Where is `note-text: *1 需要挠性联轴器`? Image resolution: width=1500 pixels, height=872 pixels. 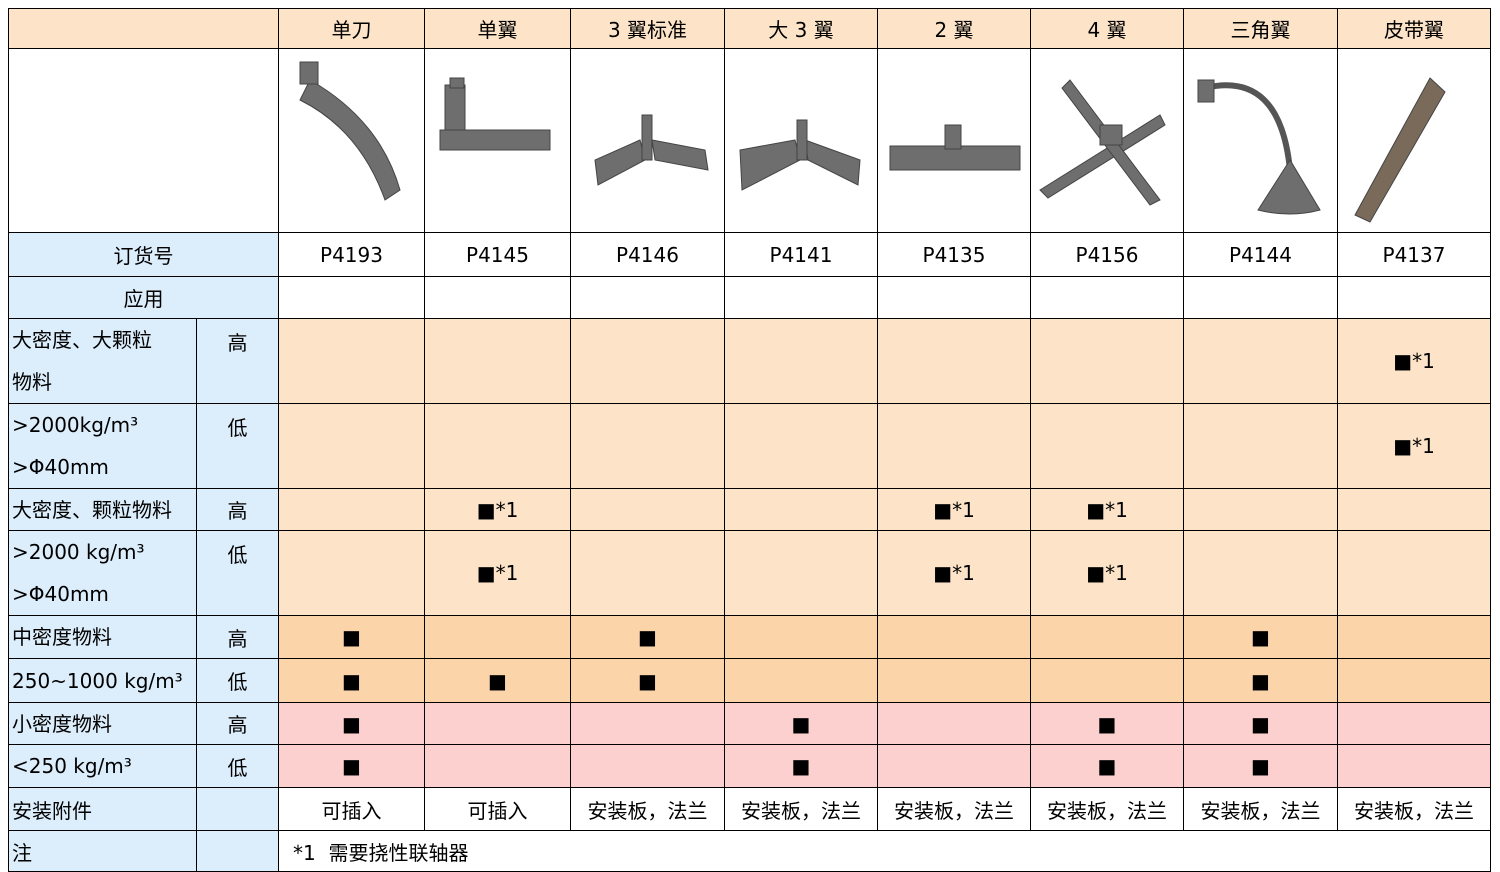
note-text: *1 需要挠性联轴器 is located at coordinates (884, 851).